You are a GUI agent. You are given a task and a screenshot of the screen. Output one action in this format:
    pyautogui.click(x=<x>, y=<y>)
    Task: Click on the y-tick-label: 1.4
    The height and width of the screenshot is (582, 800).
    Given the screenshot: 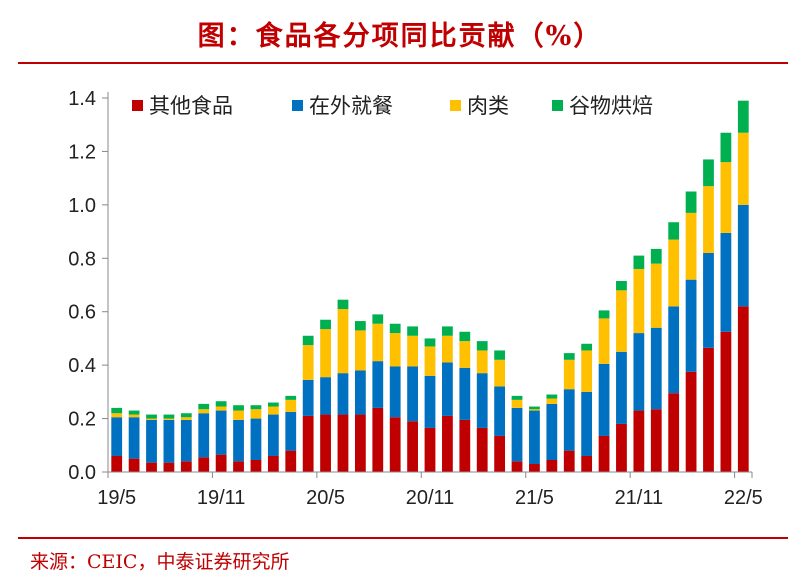 What is the action you would take?
    pyautogui.click(x=82, y=99)
    